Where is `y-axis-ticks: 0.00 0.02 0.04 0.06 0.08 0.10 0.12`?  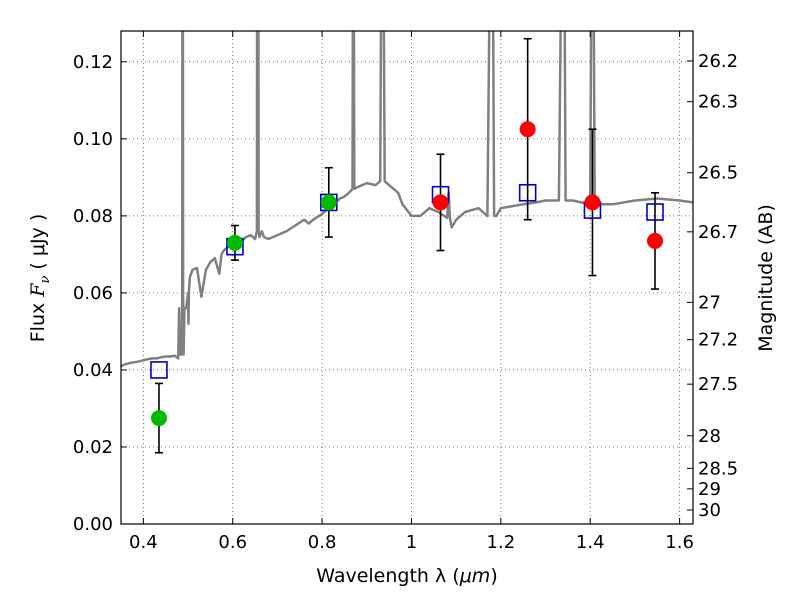 y-axis-ticks: 0.00 0.02 0.04 0.06 0.08 0.10 0.12 is located at coordinates (100, 293).